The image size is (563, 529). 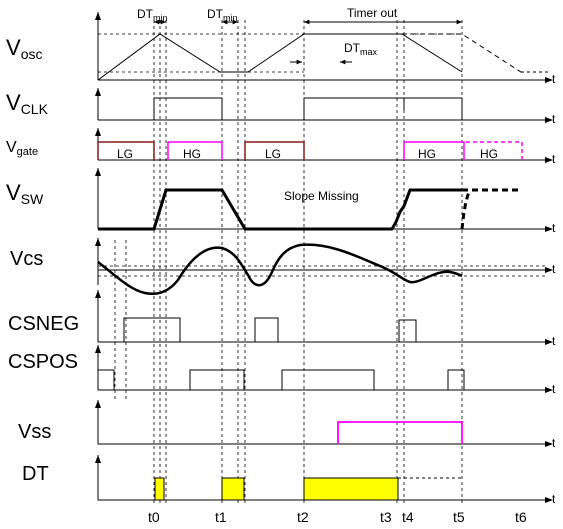 I want to click on vss-axis-t: t, so click(x=554, y=443).